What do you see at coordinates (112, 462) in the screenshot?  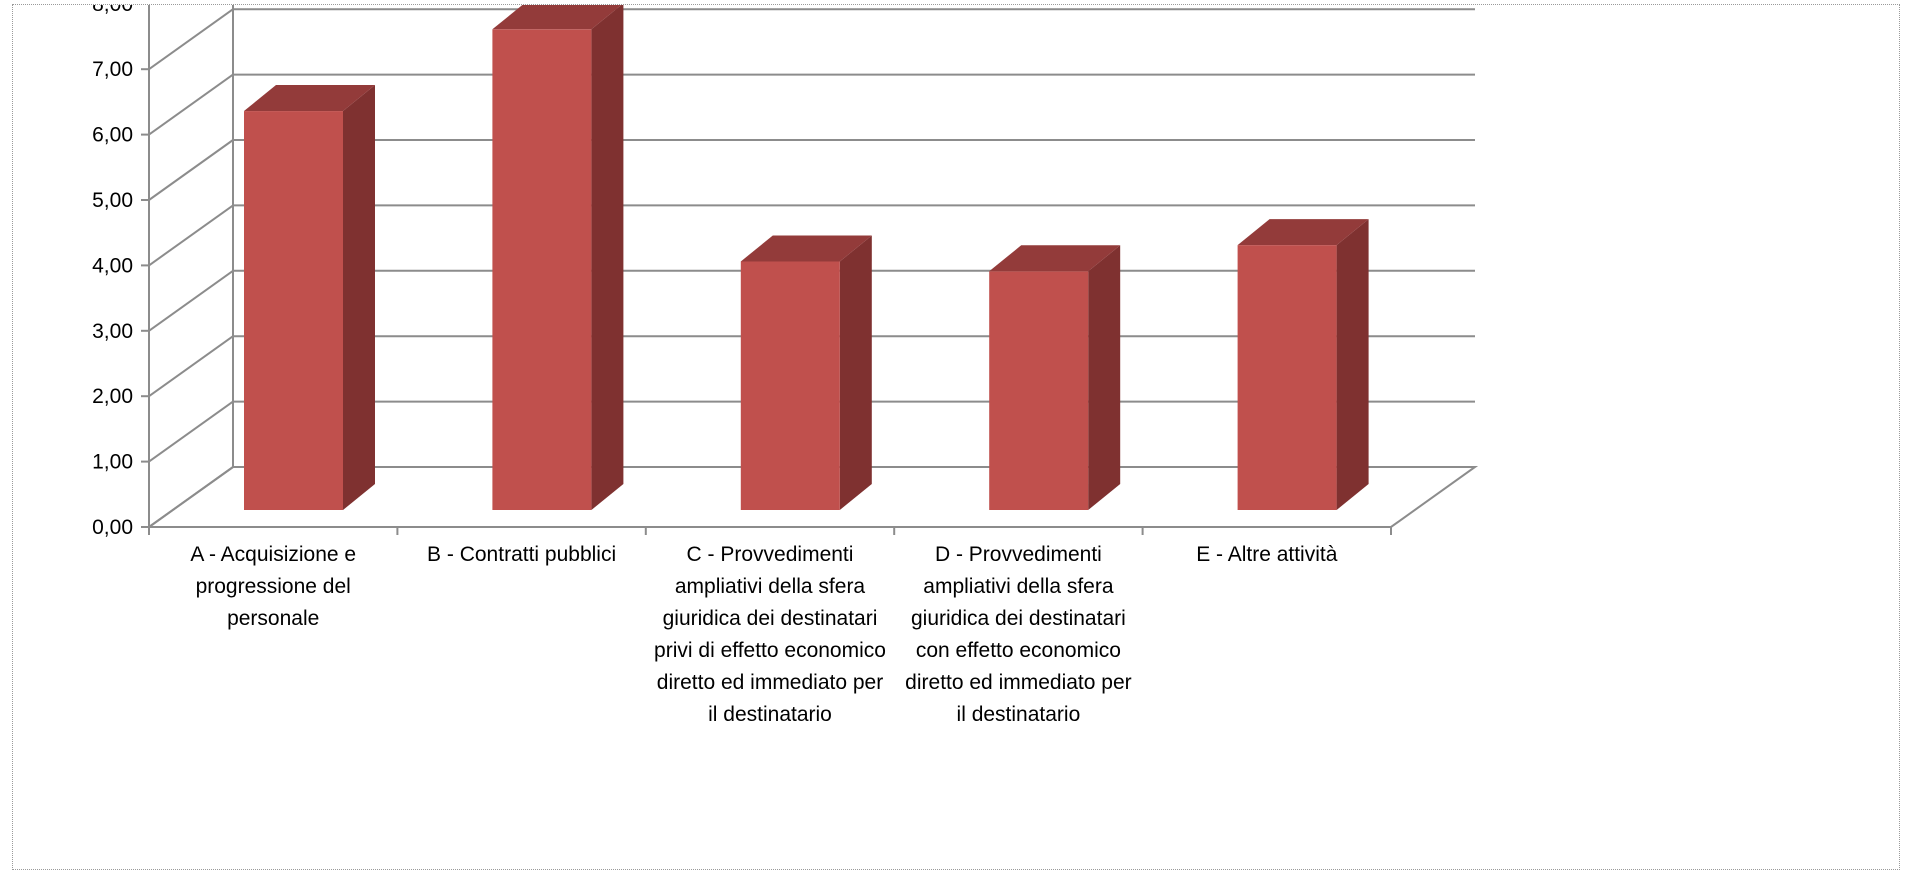 I see `y-tick-label: 1,00` at bounding box center [112, 462].